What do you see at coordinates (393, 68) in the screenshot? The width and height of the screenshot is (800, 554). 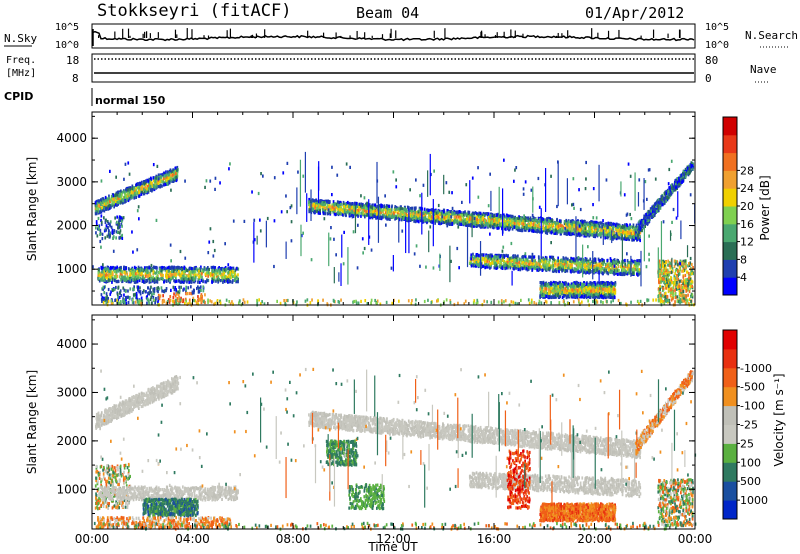 I see `freq-panel-frame` at bounding box center [393, 68].